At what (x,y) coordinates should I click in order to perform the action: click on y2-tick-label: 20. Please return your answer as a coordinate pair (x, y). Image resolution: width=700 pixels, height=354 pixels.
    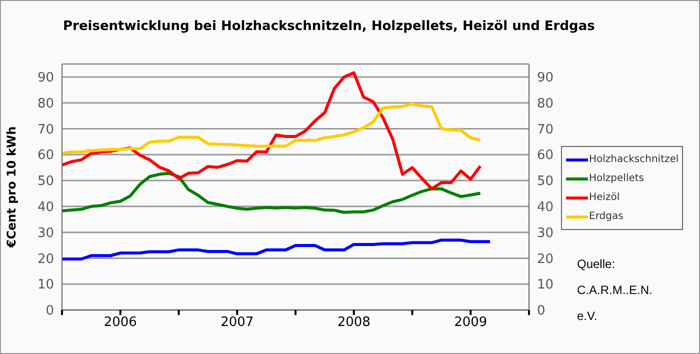
    Looking at the image, I should click on (545, 259).